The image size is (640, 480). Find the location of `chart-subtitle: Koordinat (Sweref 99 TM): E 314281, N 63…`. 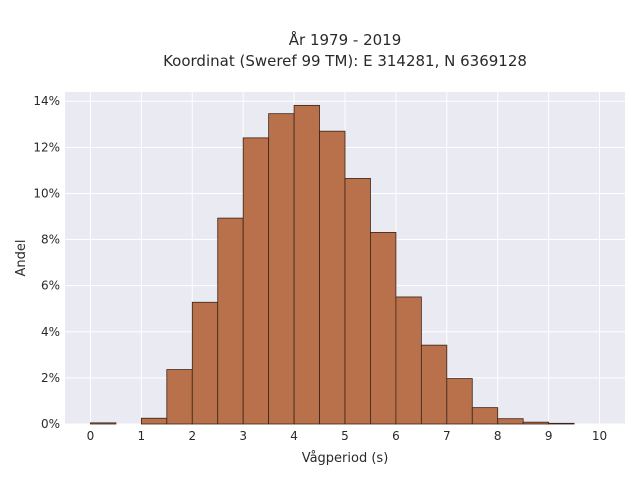

chart-subtitle: Koordinat (Sweref 99 TM): E 314281, N 63… is located at coordinates (345, 61).